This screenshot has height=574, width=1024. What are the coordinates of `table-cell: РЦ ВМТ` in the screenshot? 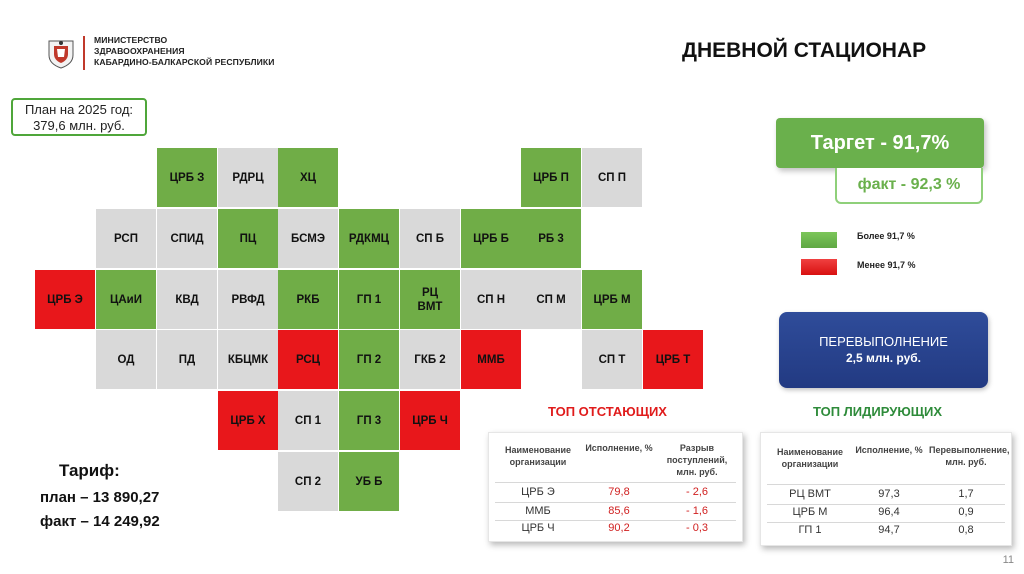 It's located at (810, 494).